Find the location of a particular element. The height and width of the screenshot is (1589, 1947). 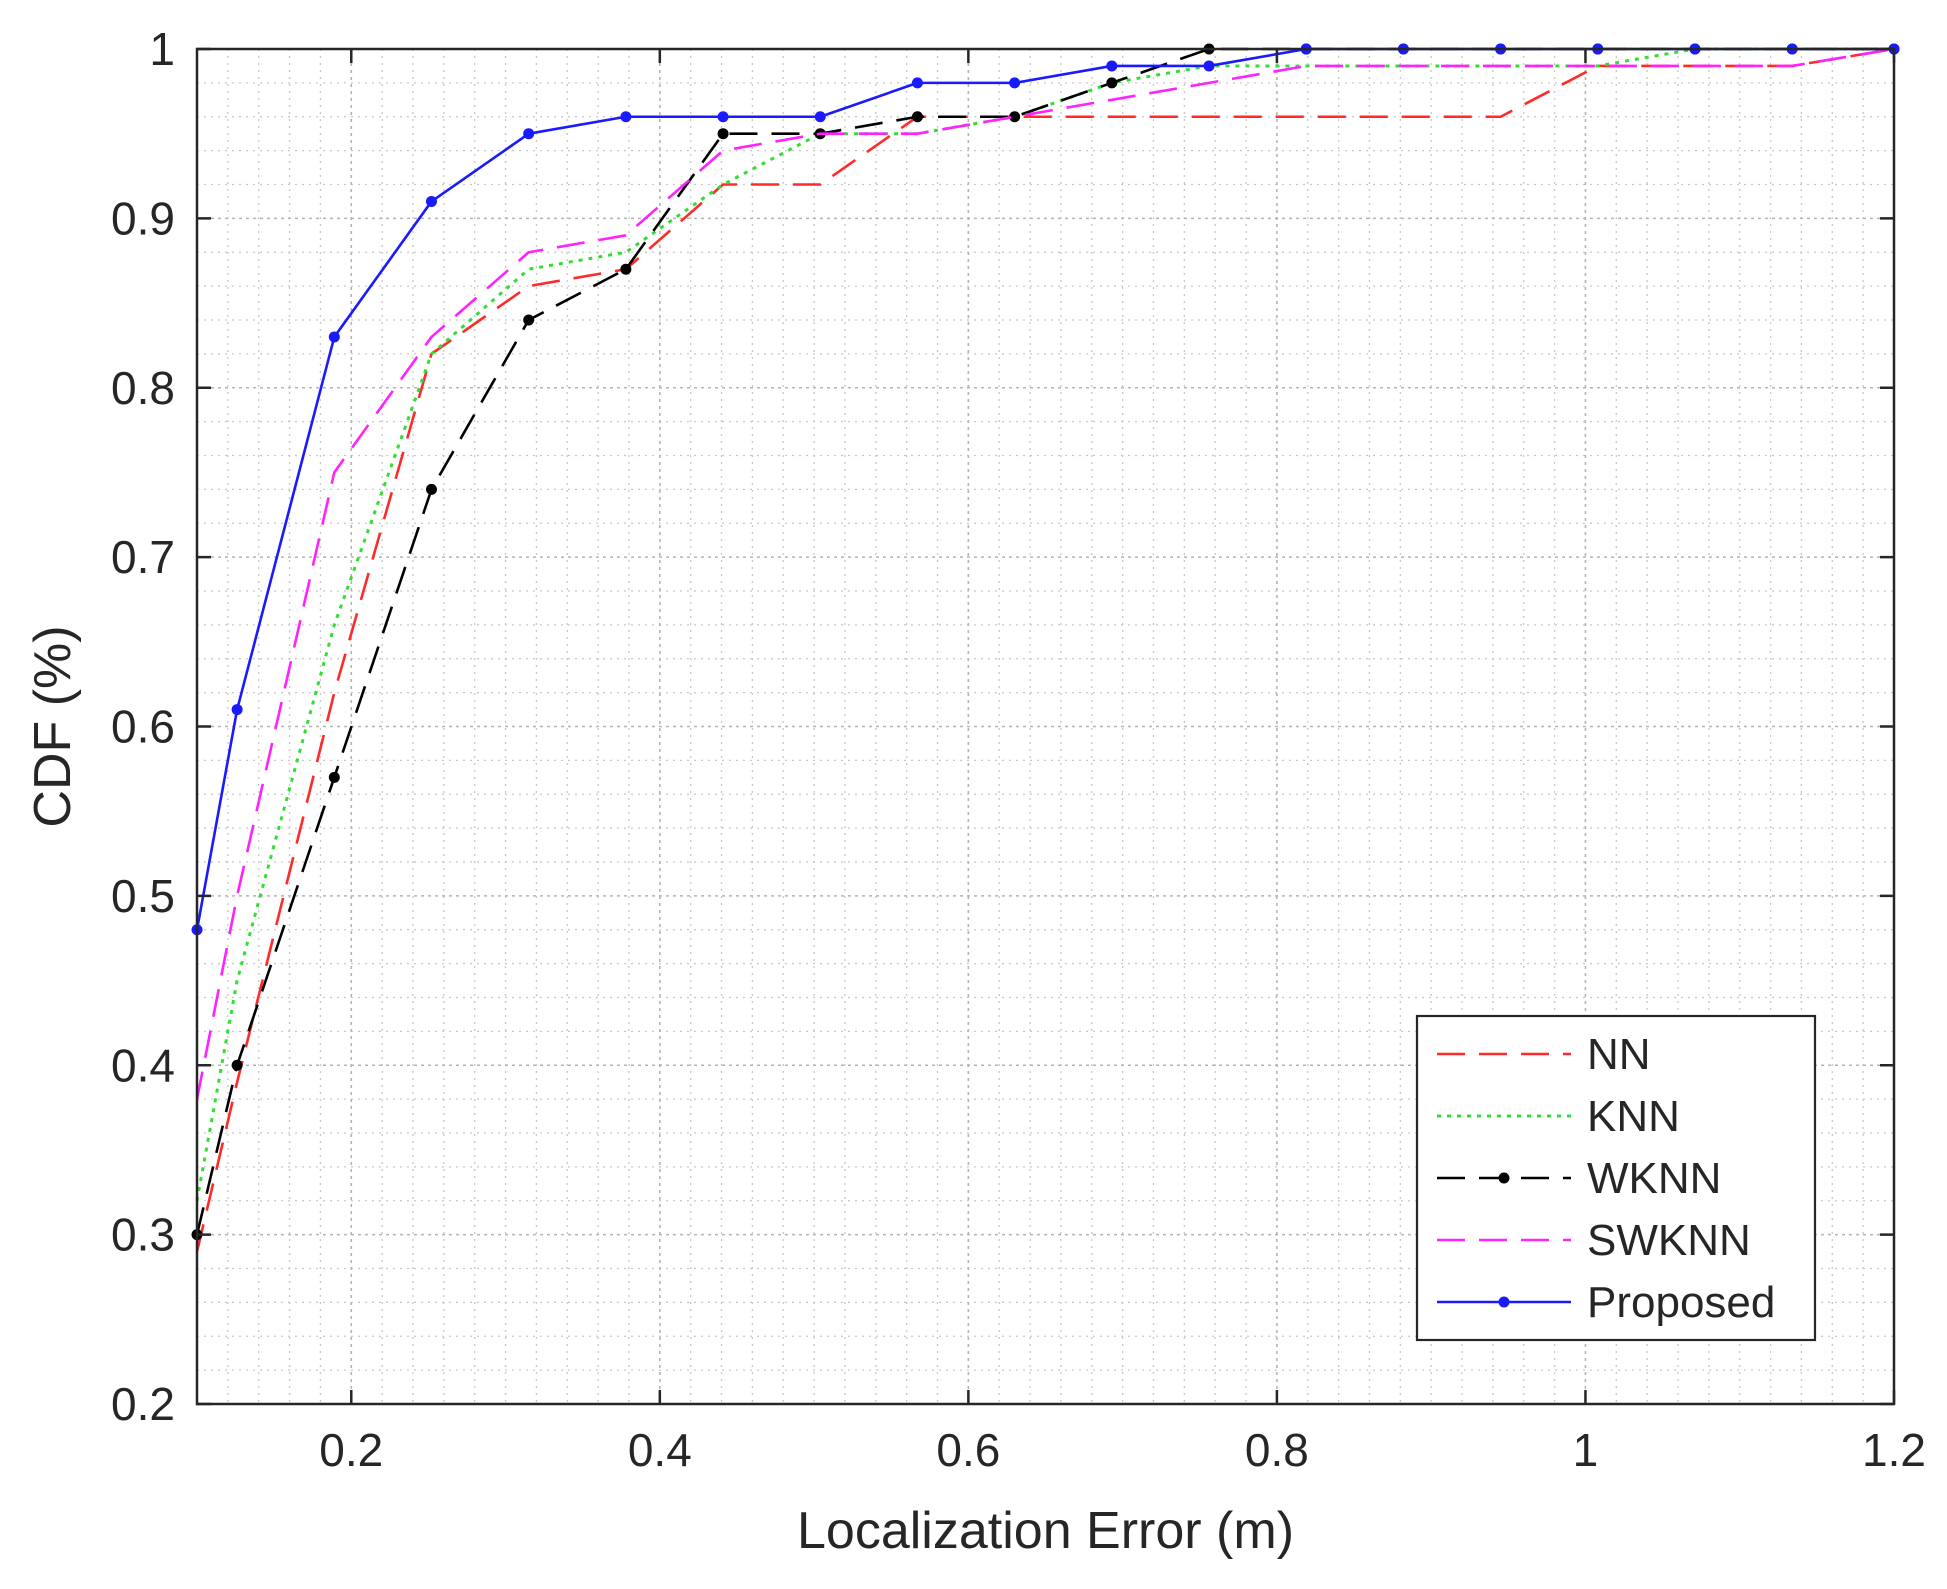

legend-item-swknn: SWKNN is located at coordinates (1594, 1240).